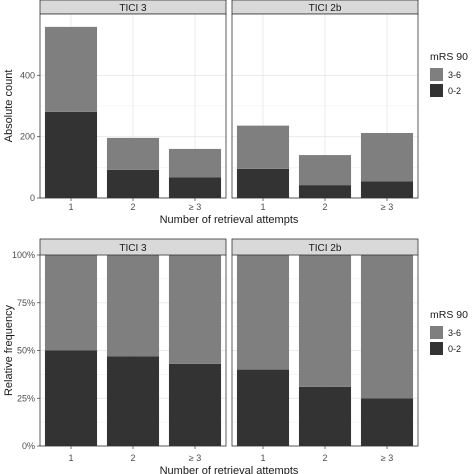  What do you see at coordinates (26, 303) in the screenshot?
I see `y-tick-label: 75%` at bounding box center [26, 303].